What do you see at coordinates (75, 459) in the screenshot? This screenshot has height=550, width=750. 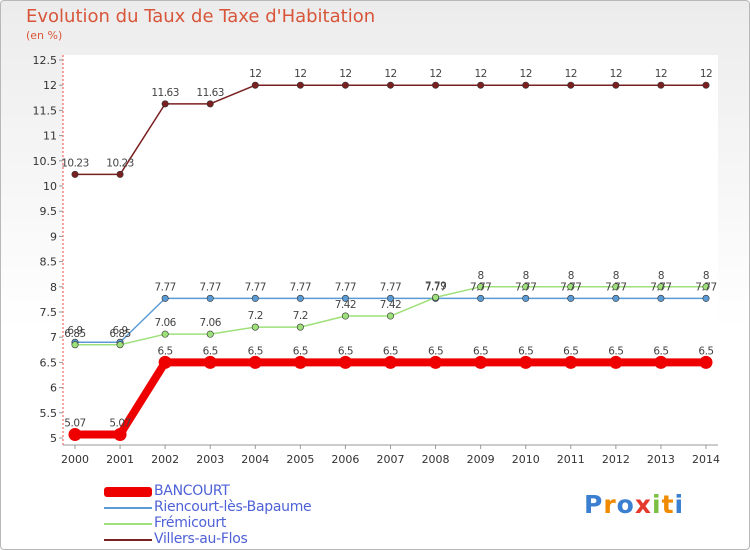 I see `x-tick-label: 2000` at bounding box center [75, 459].